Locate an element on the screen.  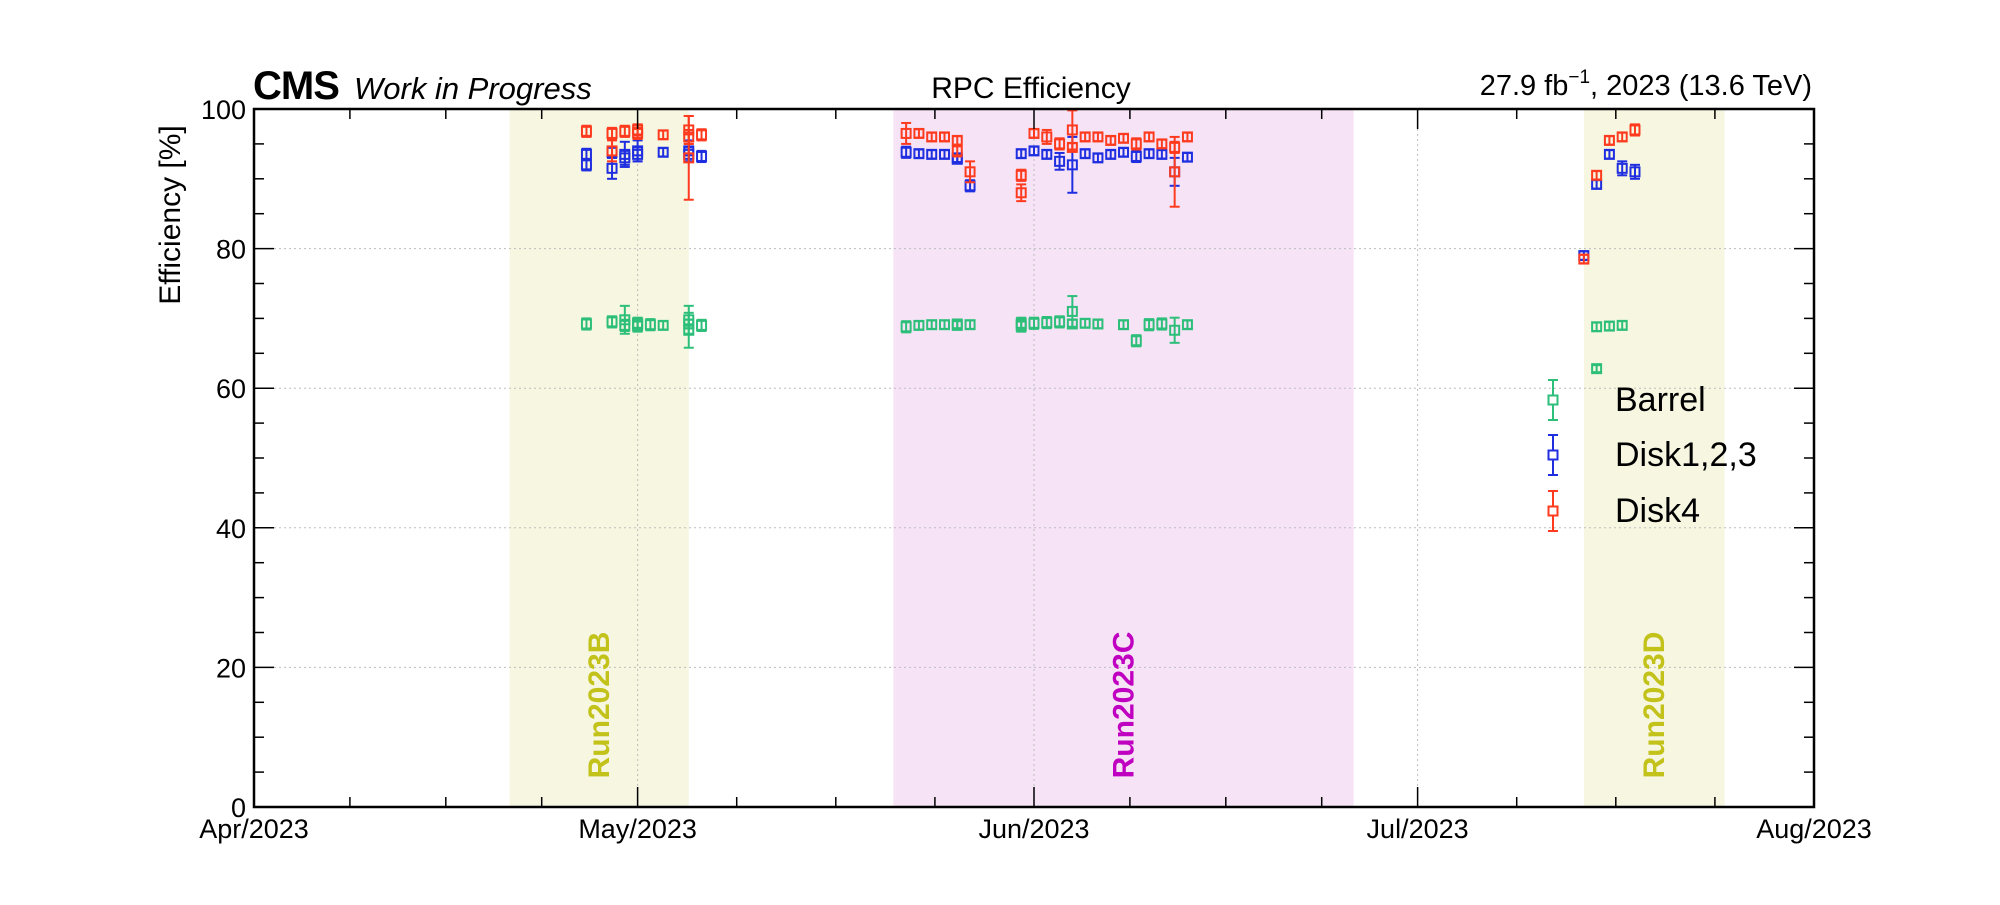
x-tick-label: Jun/2023 is located at coordinates (1033, 829).